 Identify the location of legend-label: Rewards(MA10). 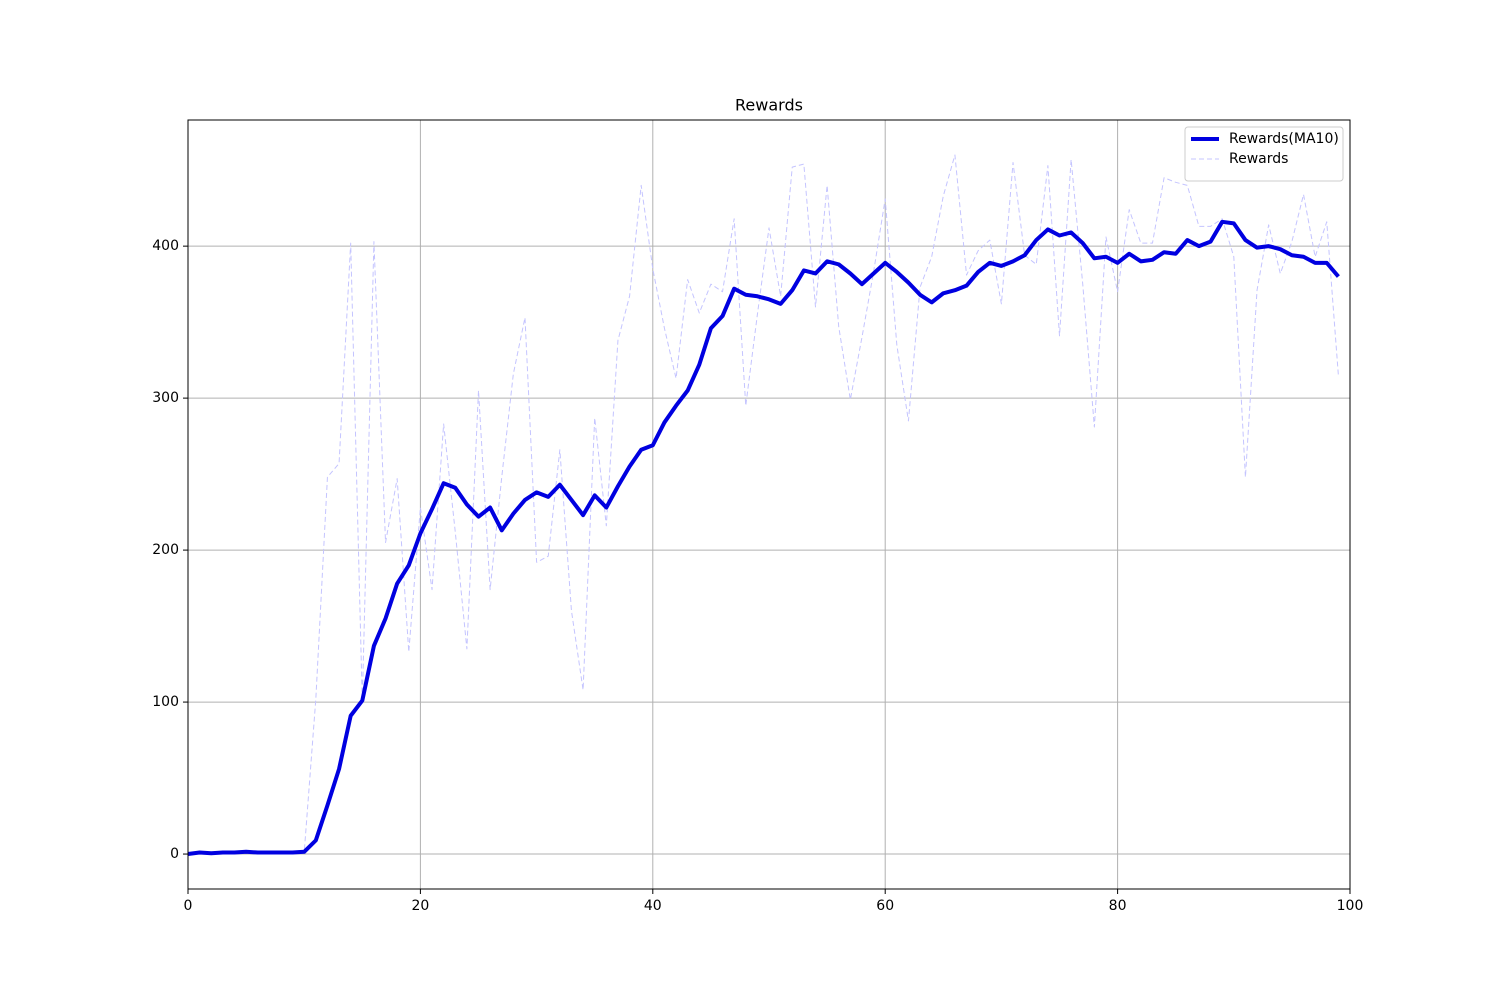
(1284, 139).